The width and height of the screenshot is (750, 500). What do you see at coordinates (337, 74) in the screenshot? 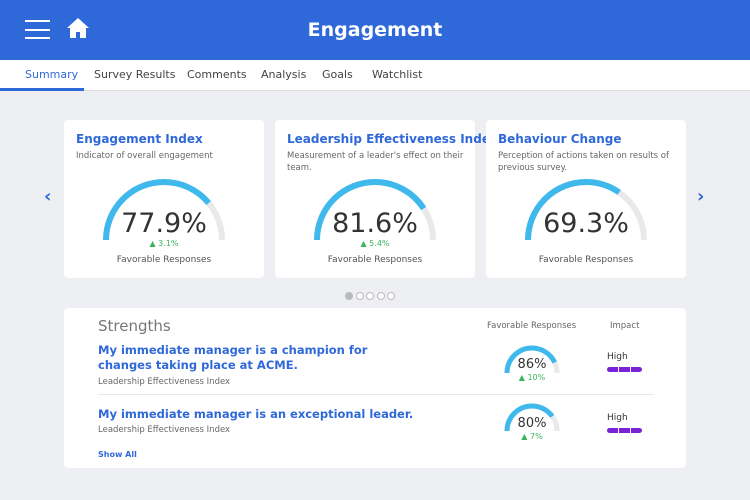
I see `tab-goals: Goals` at bounding box center [337, 74].